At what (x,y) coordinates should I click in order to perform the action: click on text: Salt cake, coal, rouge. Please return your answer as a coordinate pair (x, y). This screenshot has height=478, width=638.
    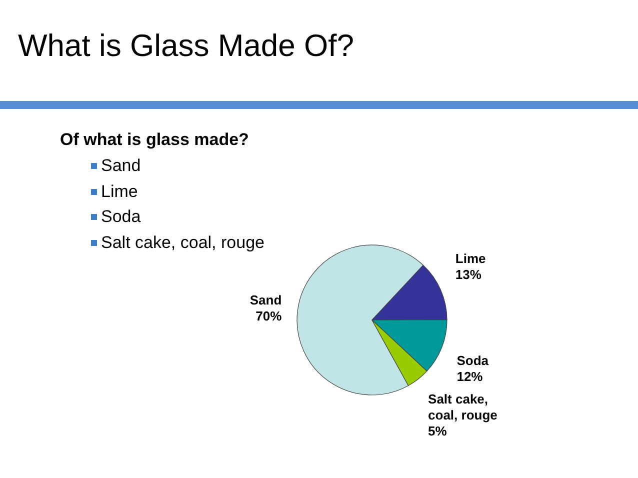
    Looking at the image, I should click on (182, 242).